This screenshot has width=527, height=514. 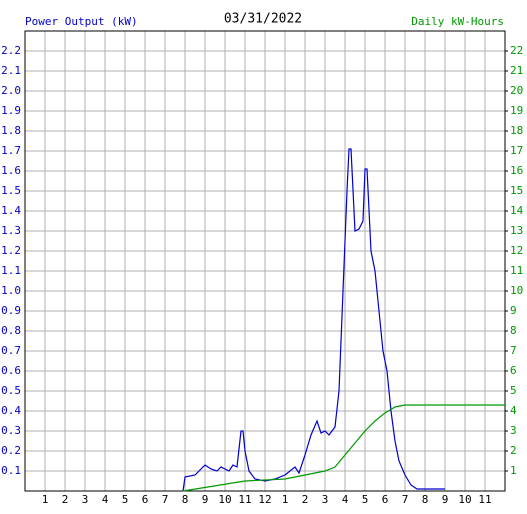 What do you see at coordinates (11, 270) in the screenshot?
I see `y-tick-label: 1.1` at bounding box center [11, 270].